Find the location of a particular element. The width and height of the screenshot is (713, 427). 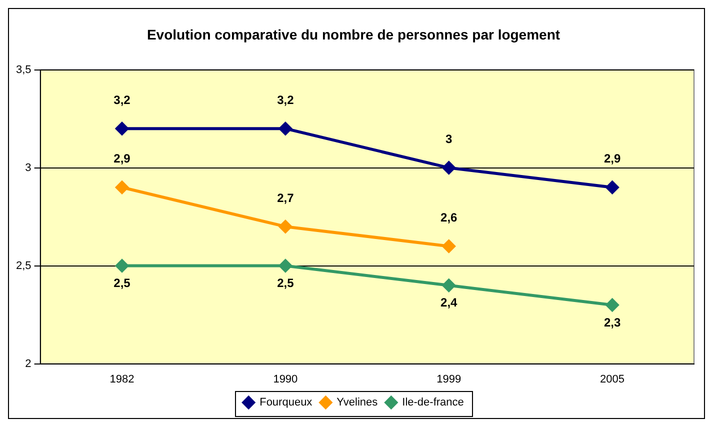

x-tick-label: 2005 is located at coordinates (612, 379).